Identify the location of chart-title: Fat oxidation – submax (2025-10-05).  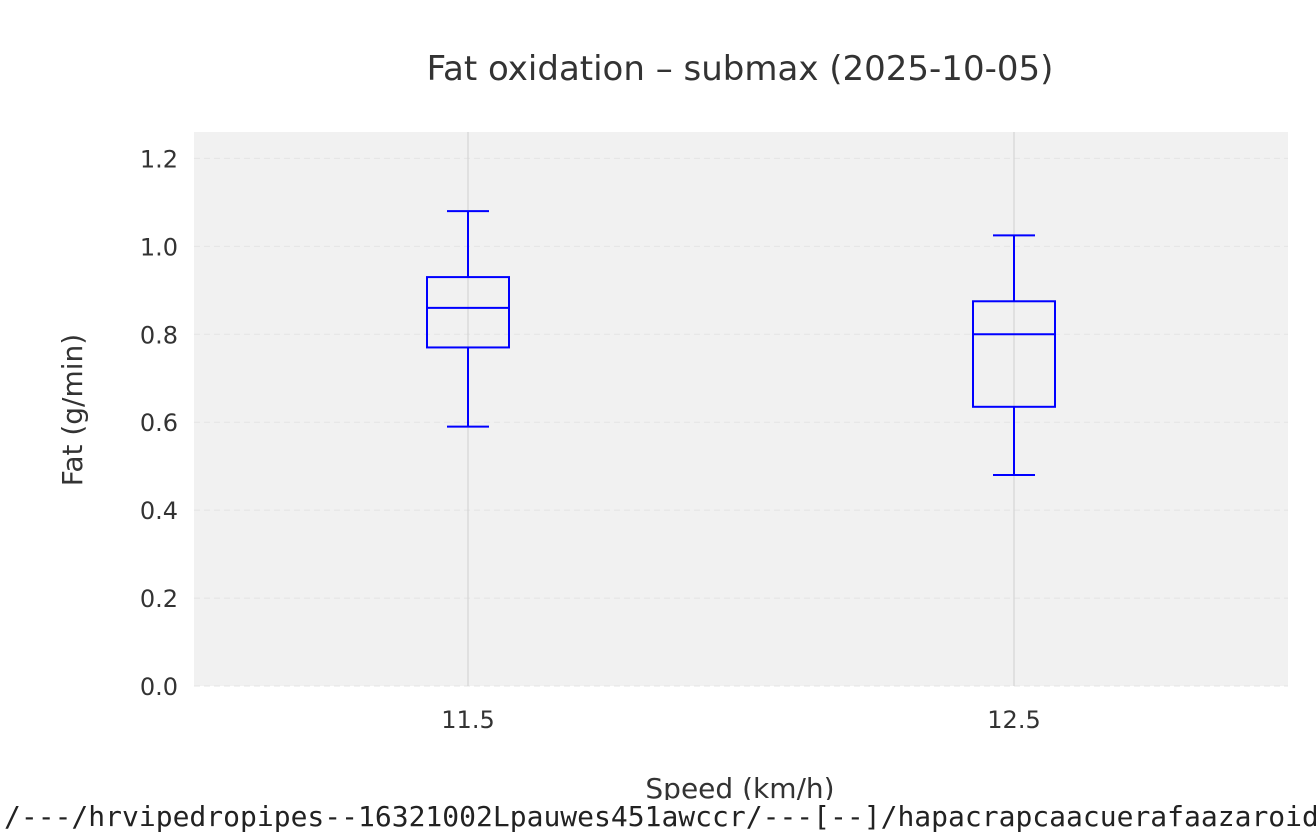
(740, 69).